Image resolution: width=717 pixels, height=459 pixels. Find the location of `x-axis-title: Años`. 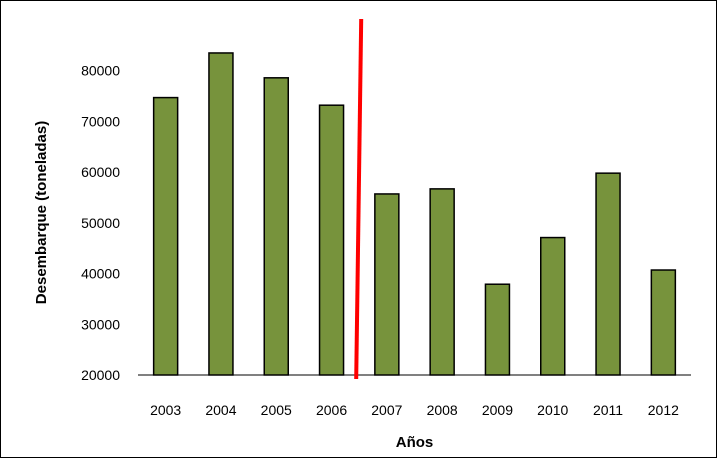

x-axis-title: Años is located at coordinates (415, 442).